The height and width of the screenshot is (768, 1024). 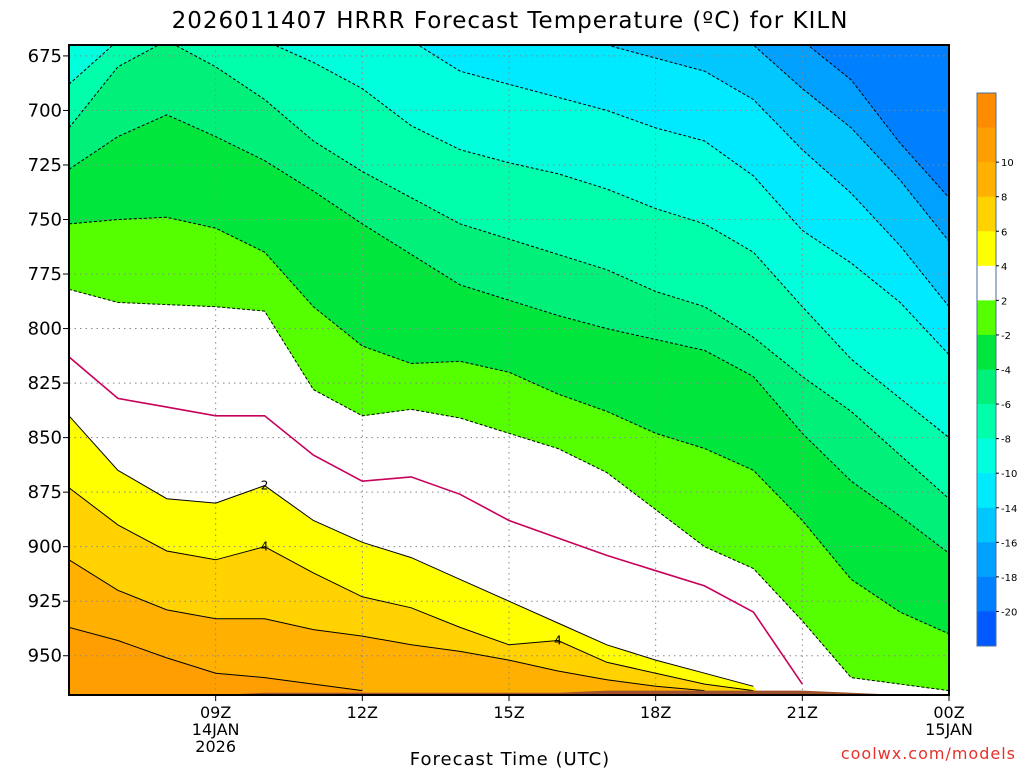 What do you see at coordinates (948, 712) in the screenshot?
I see `x-tick-label: 00Z` at bounding box center [948, 712].